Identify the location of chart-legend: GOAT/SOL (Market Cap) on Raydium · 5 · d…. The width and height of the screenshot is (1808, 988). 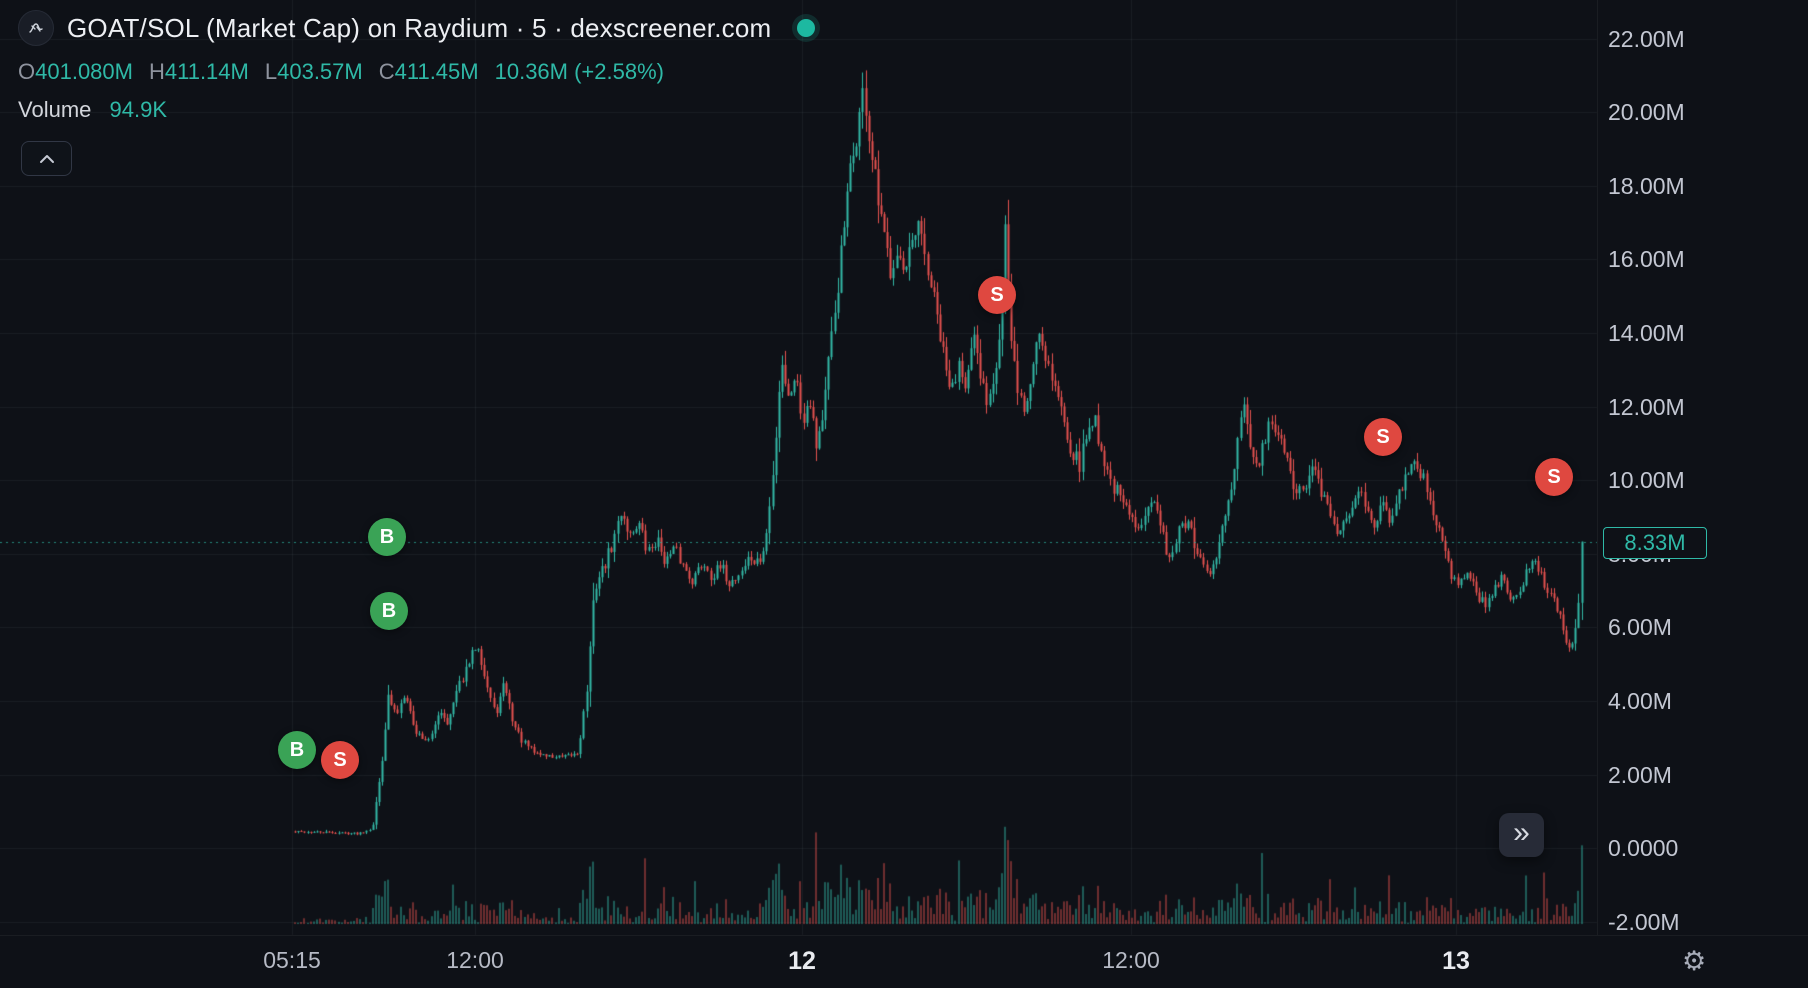
(417, 66).